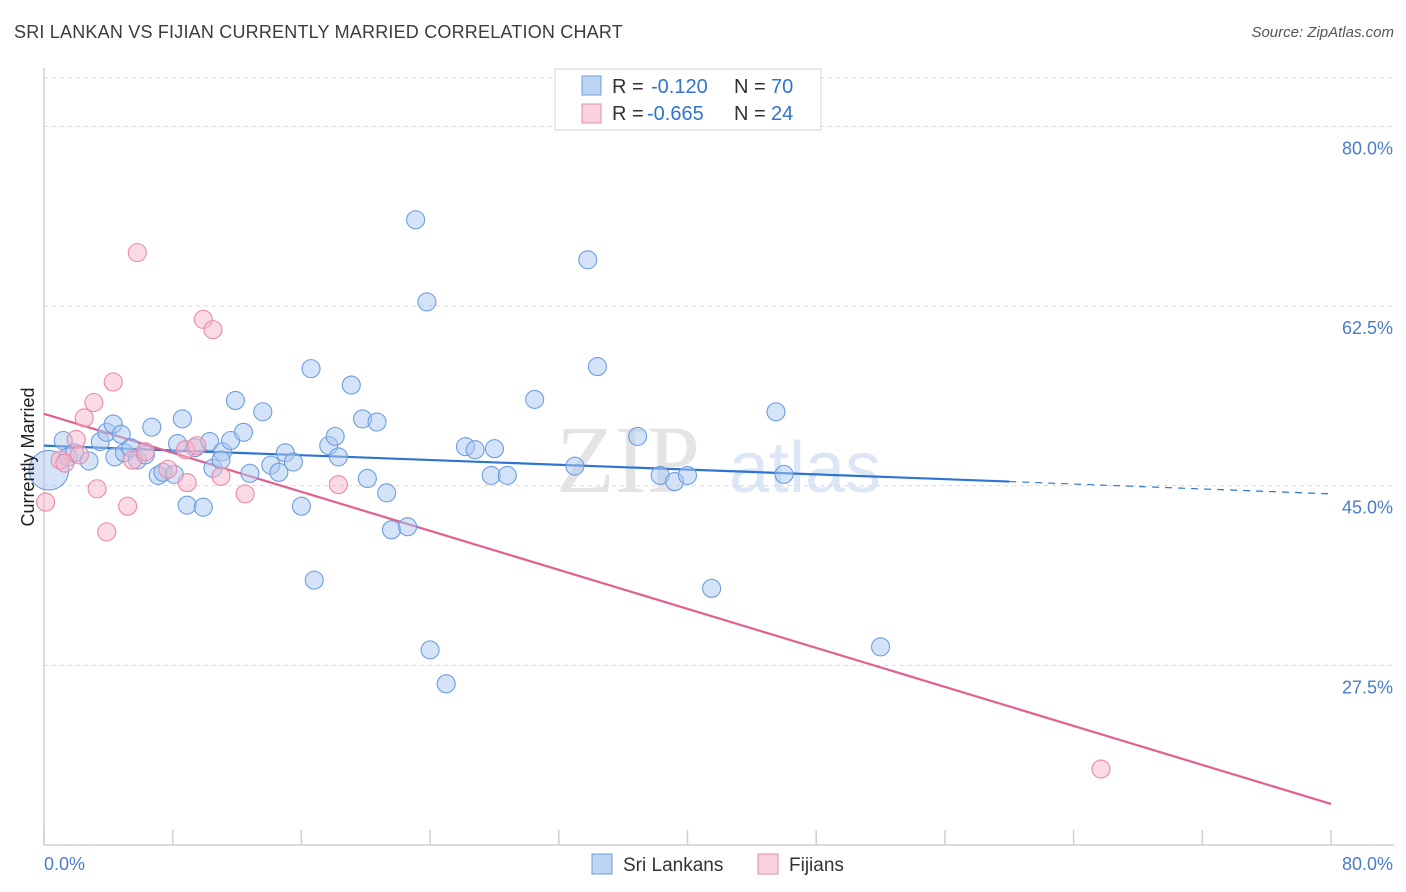 This screenshot has height=892, width=1406. What do you see at coordinates (782, 114) in the screenshot?
I see `legend-n-value-2: 24` at bounding box center [782, 114].